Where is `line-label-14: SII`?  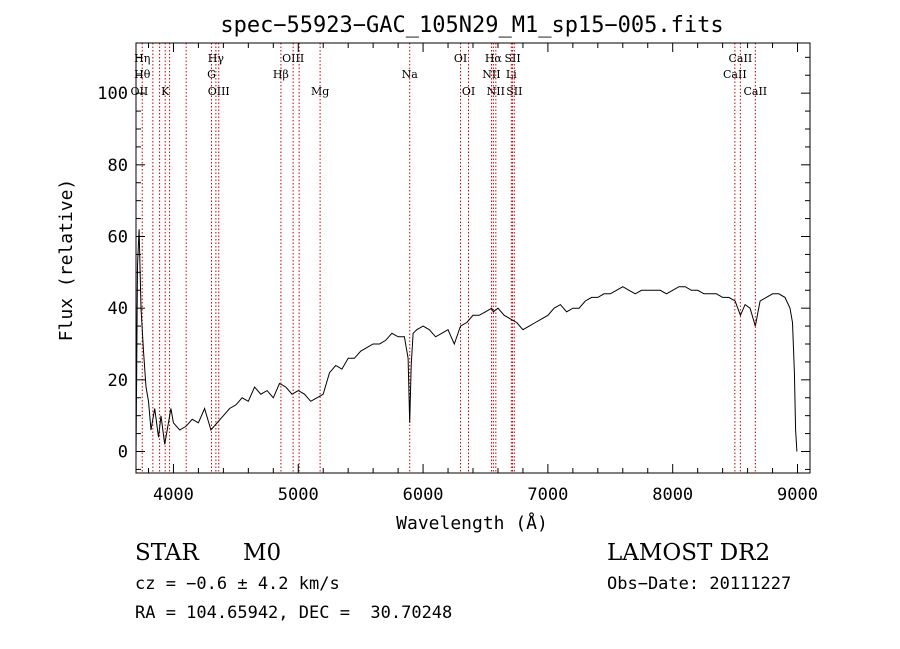
line-label-14: SII is located at coordinates (512, 58).